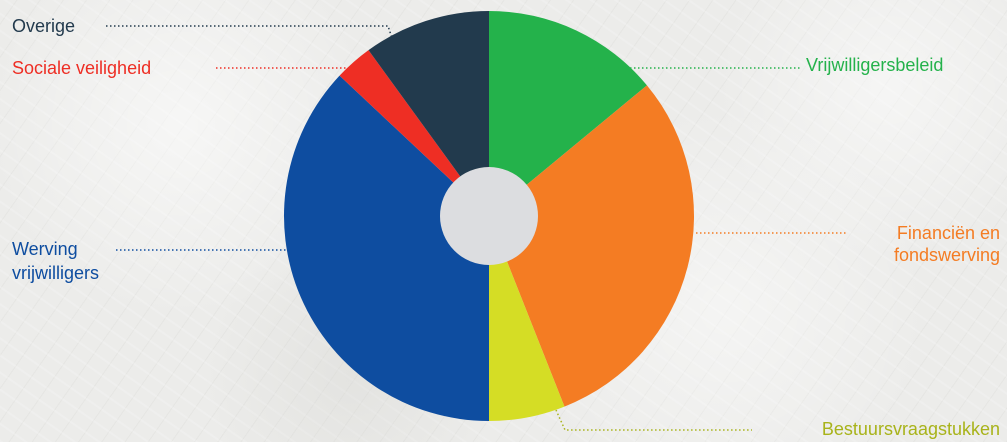 This screenshot has height=442, width=1007. I want to click on label-line: fondswerving, so click(947, 255).